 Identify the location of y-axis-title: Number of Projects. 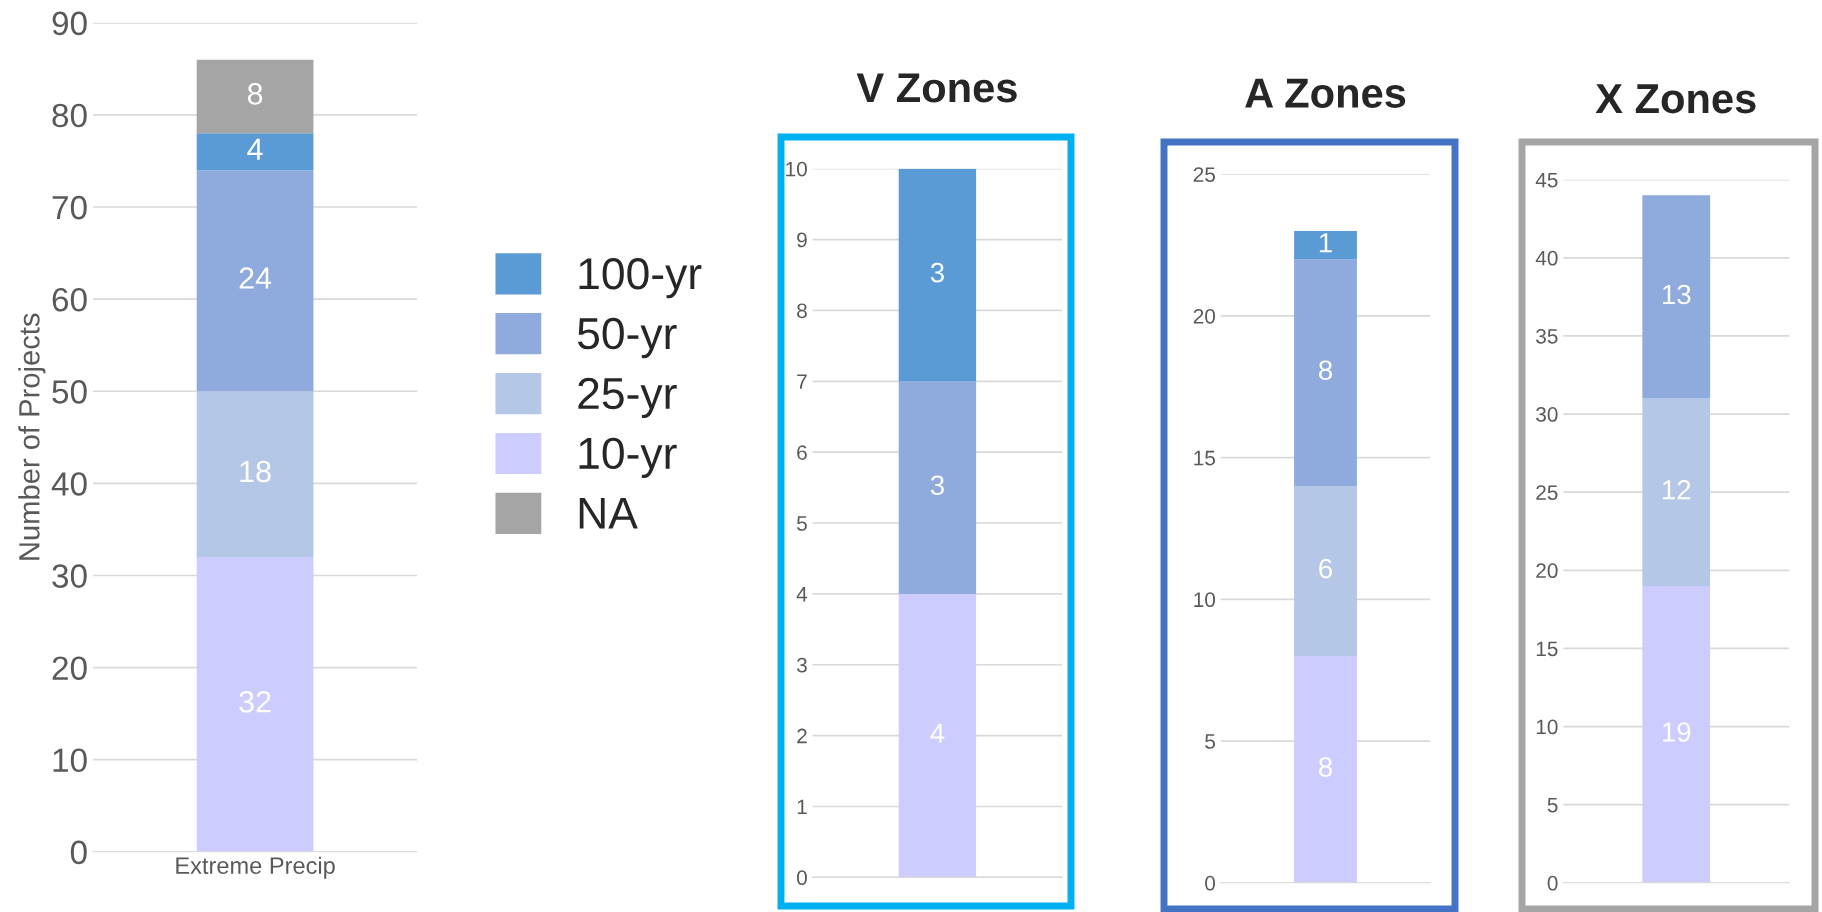
(32, 436).